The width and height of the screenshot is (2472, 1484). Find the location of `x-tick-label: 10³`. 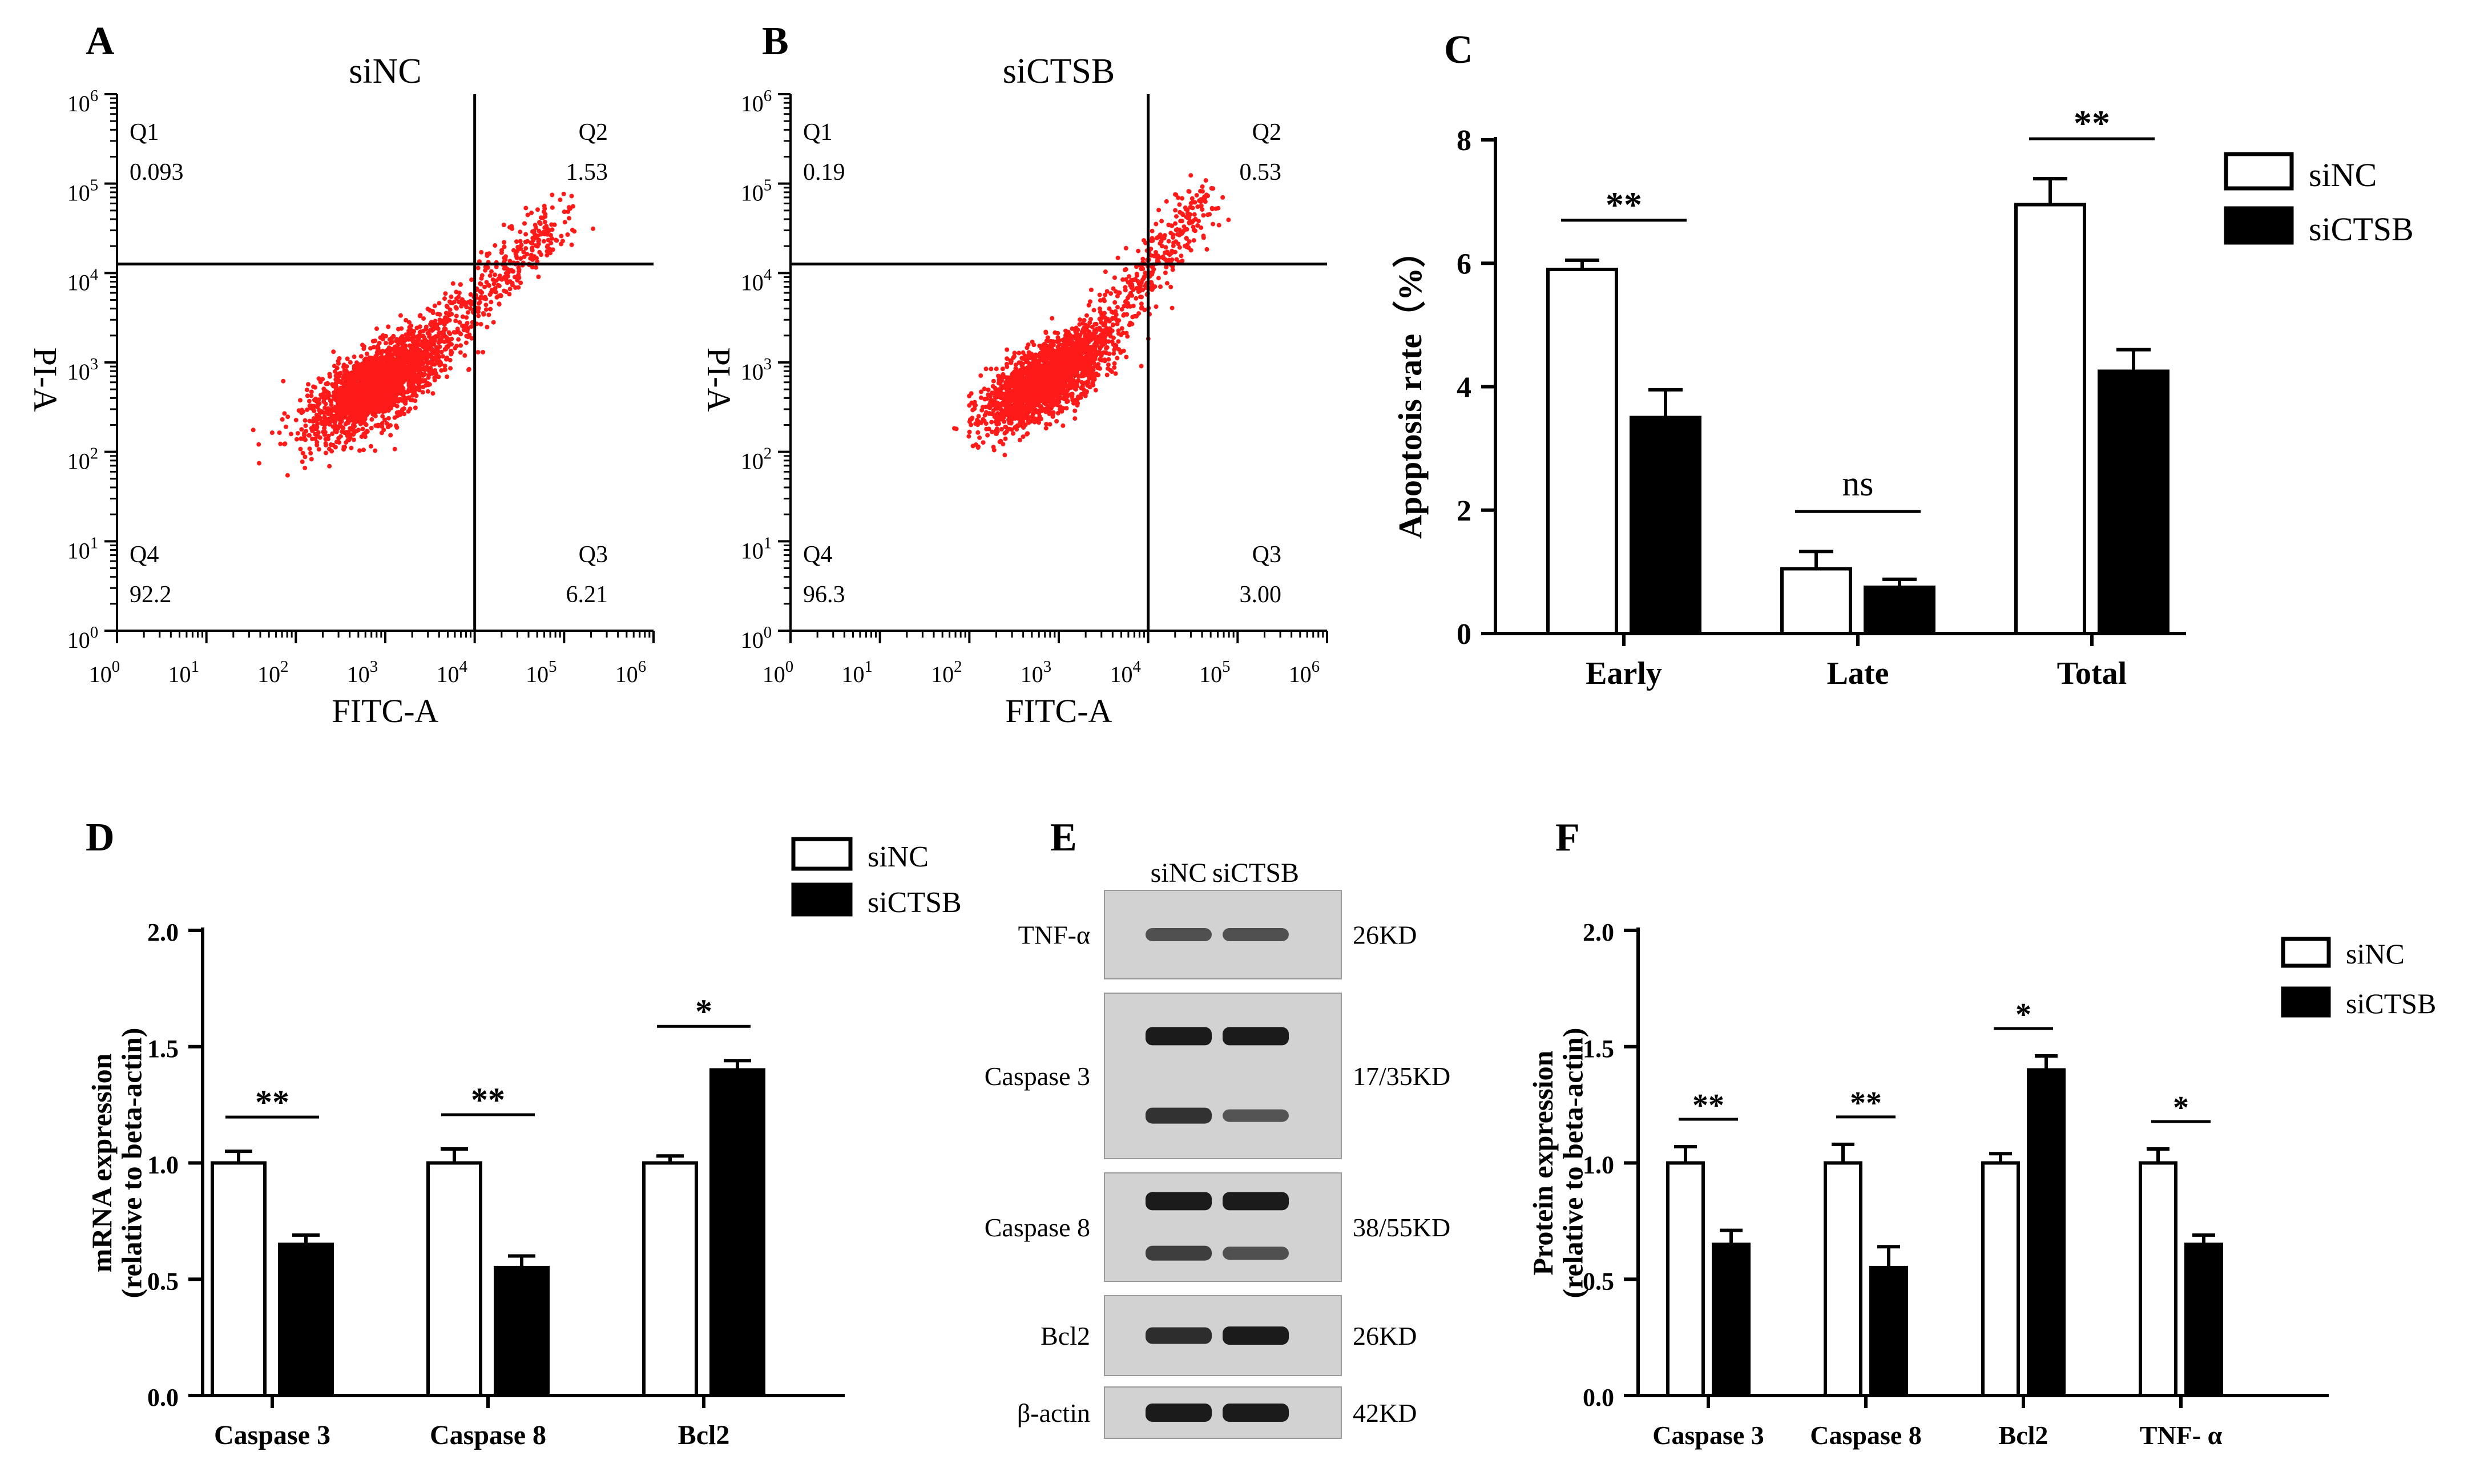

x-tick-label: 10³ is located at coordinates (362, 672).